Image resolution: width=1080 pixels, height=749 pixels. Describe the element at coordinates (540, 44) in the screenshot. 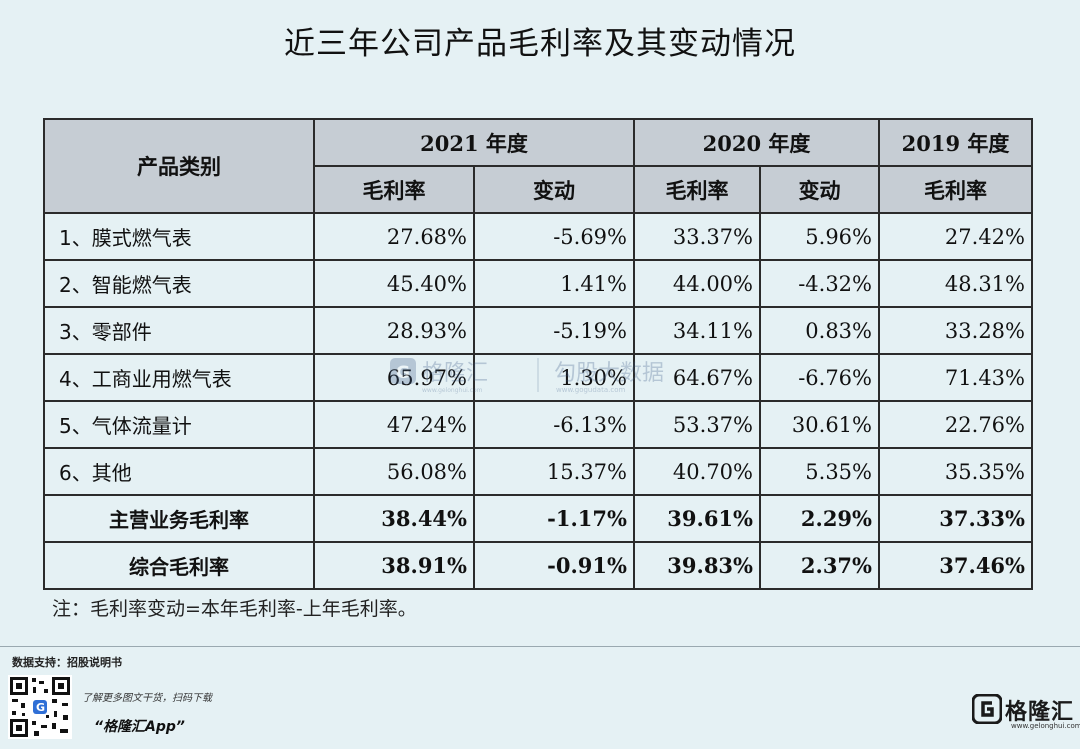

I see `page-title: 近三年公司产品毛利率及其变动情况` at that location.